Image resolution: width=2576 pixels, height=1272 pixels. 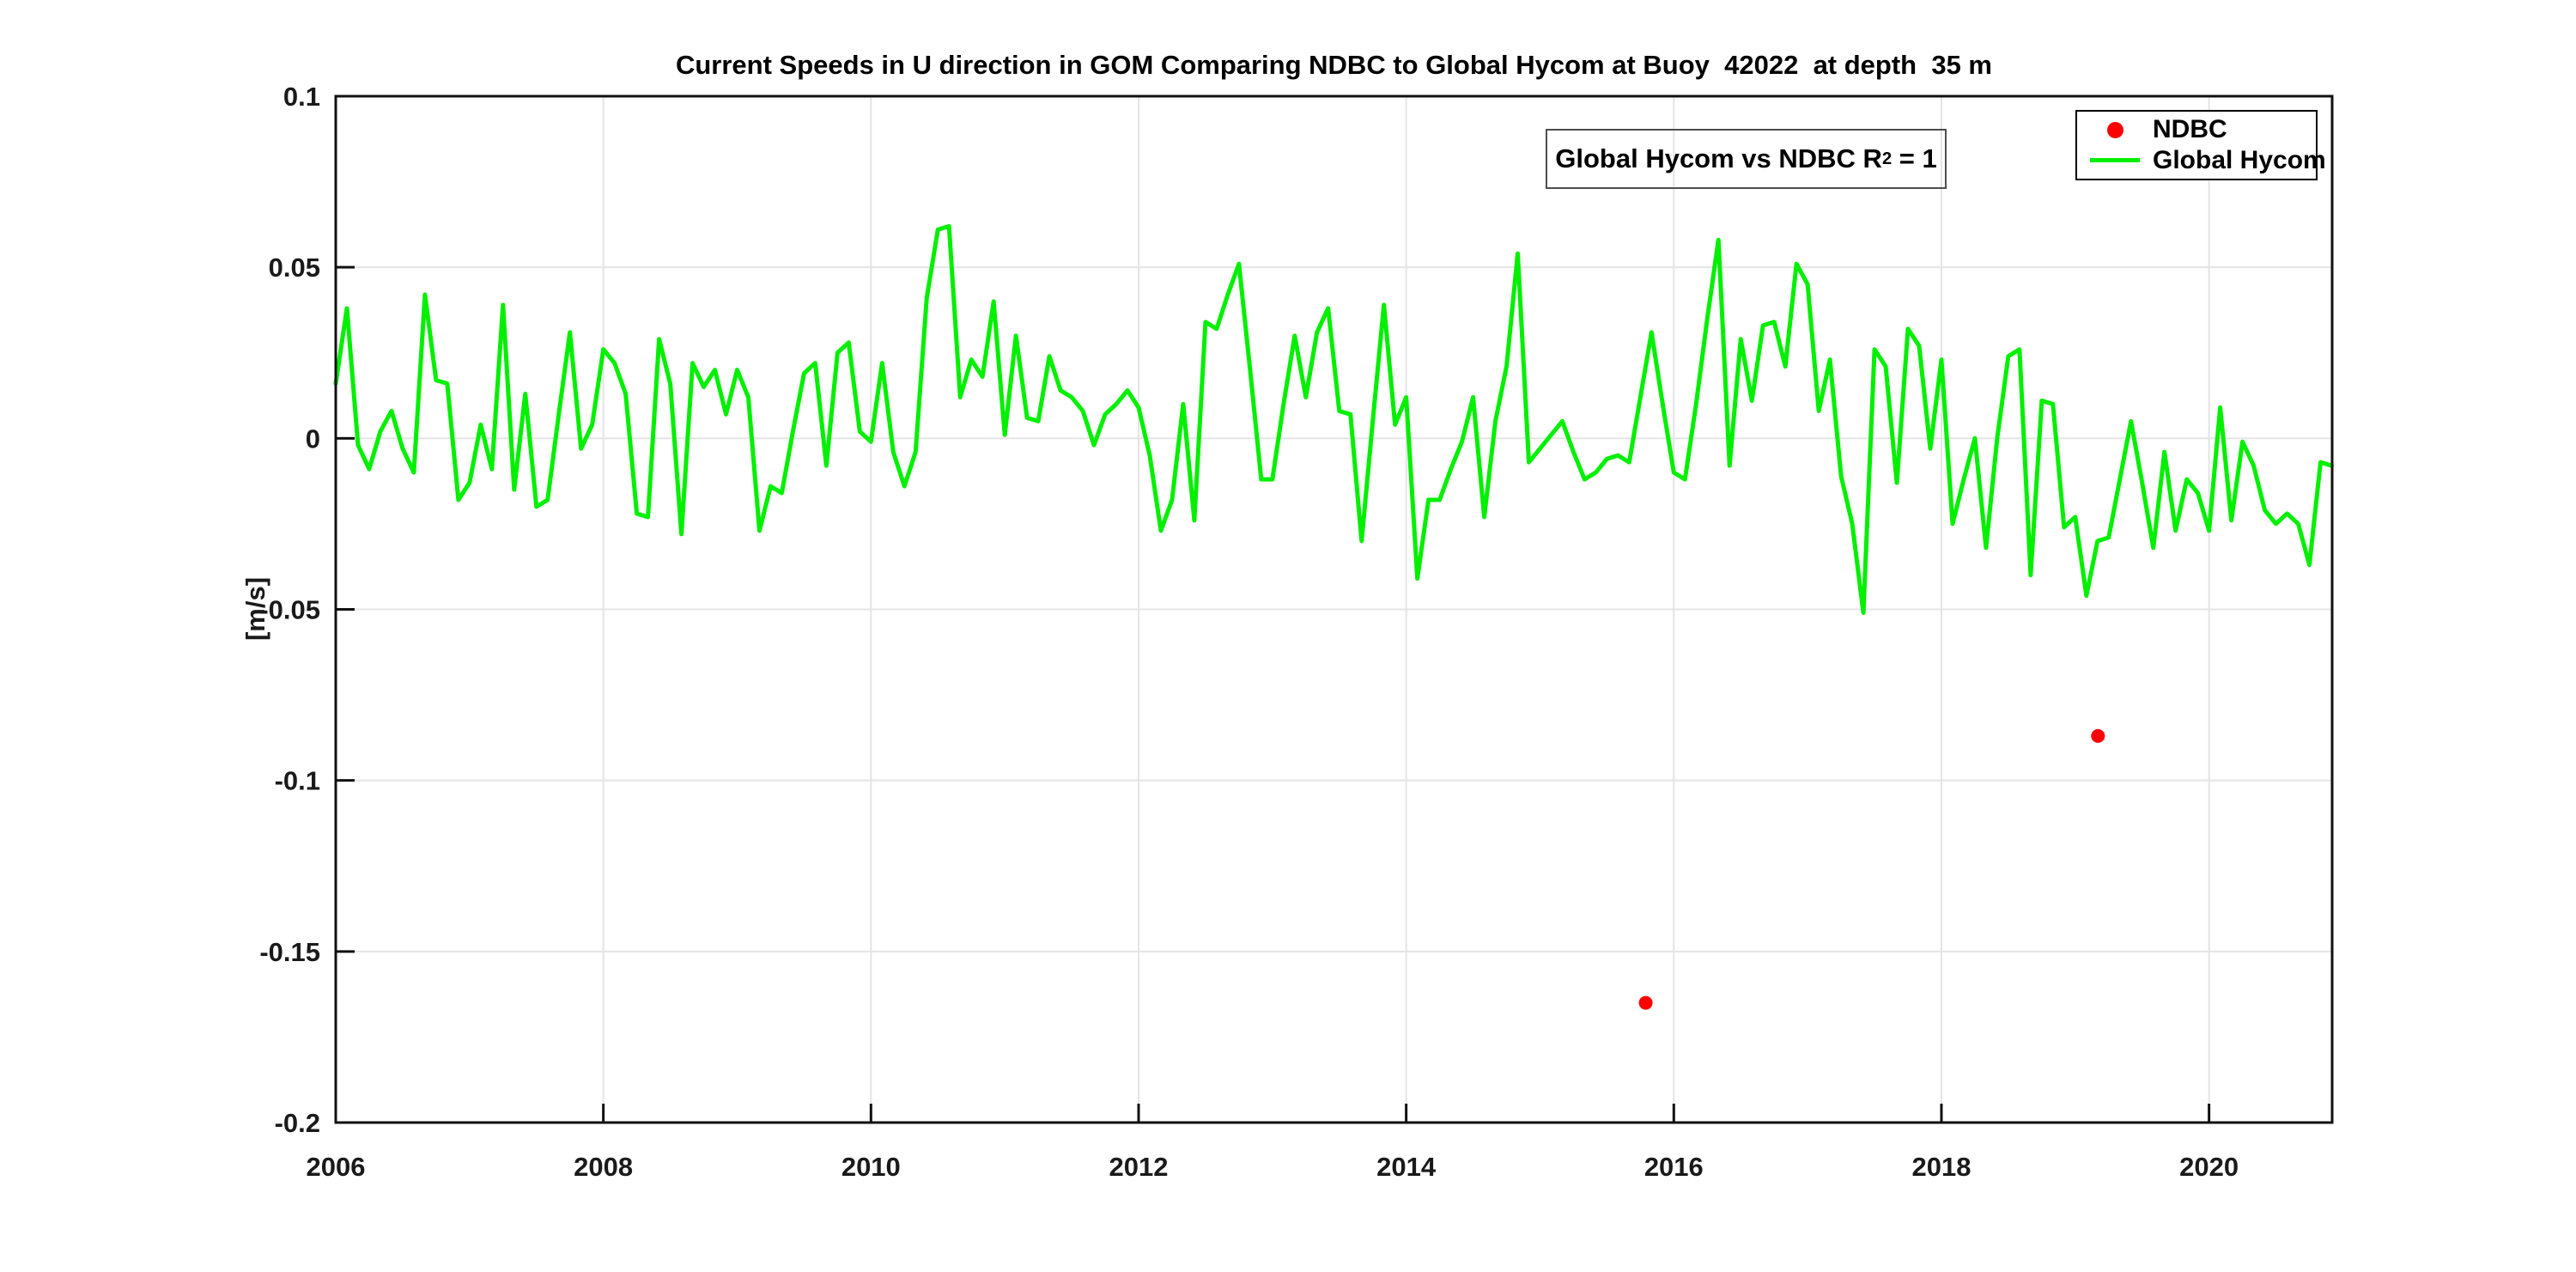 I want to click on hycom-line-swatch, so click(x=2115, y=160).